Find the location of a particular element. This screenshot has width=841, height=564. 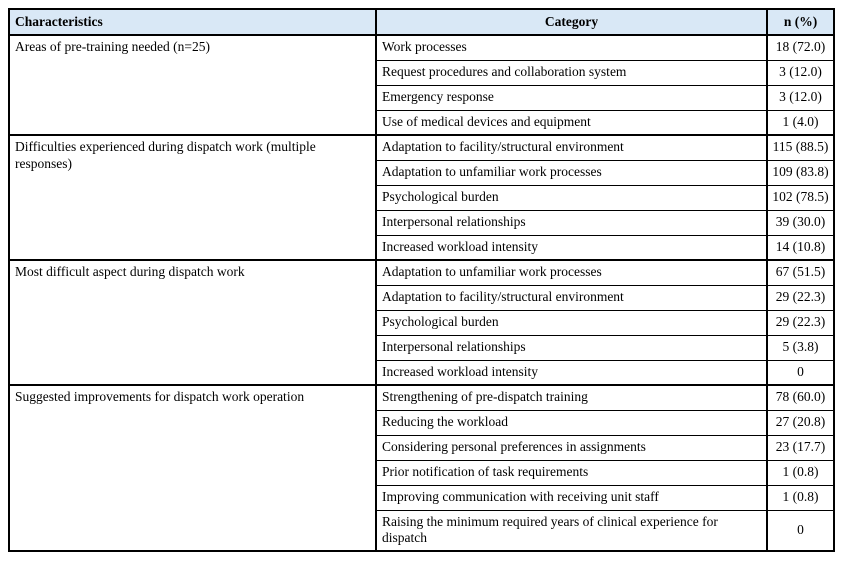

category-cell: Work processes is located at coordinates (571, 47).